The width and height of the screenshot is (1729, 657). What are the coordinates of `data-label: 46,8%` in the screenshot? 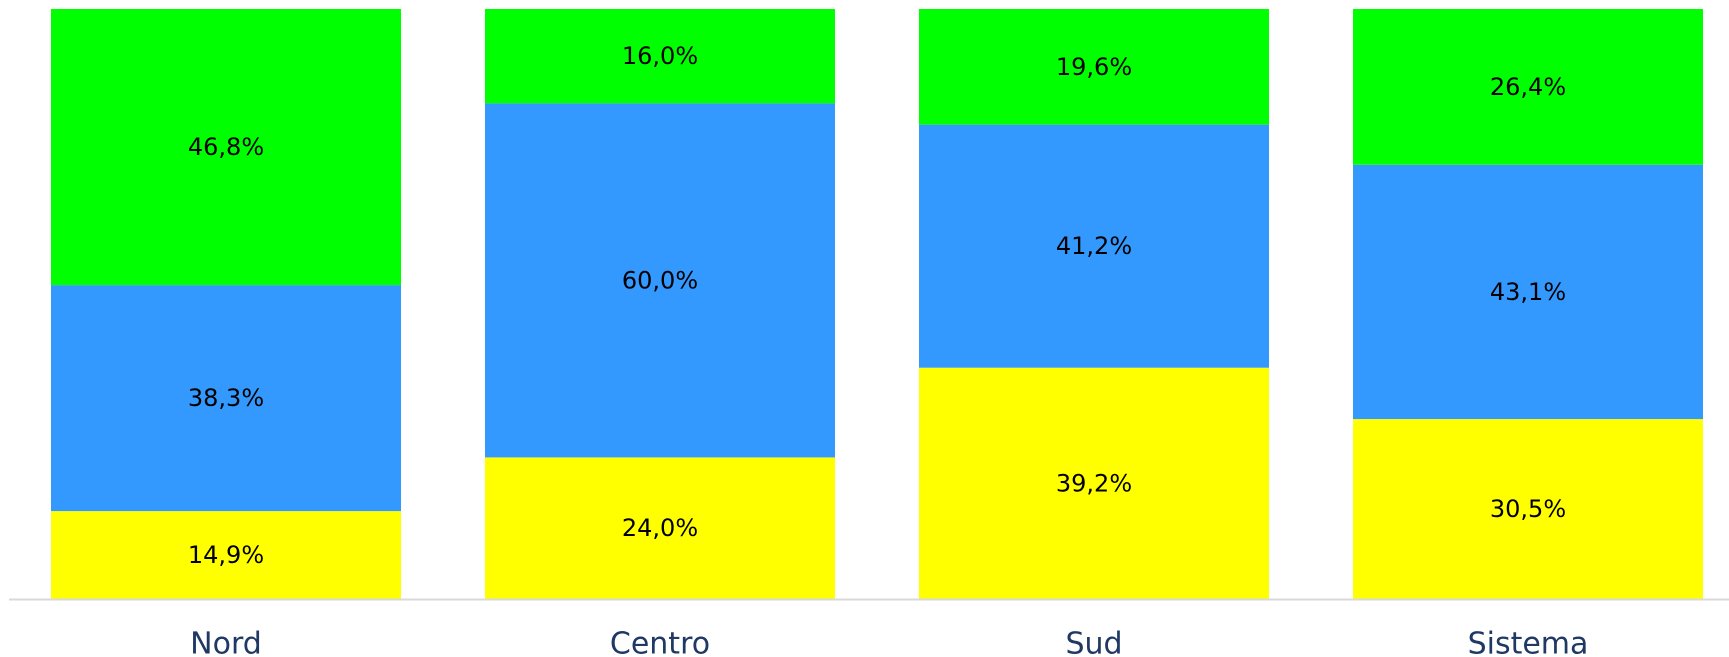 It's located at (226, 147).